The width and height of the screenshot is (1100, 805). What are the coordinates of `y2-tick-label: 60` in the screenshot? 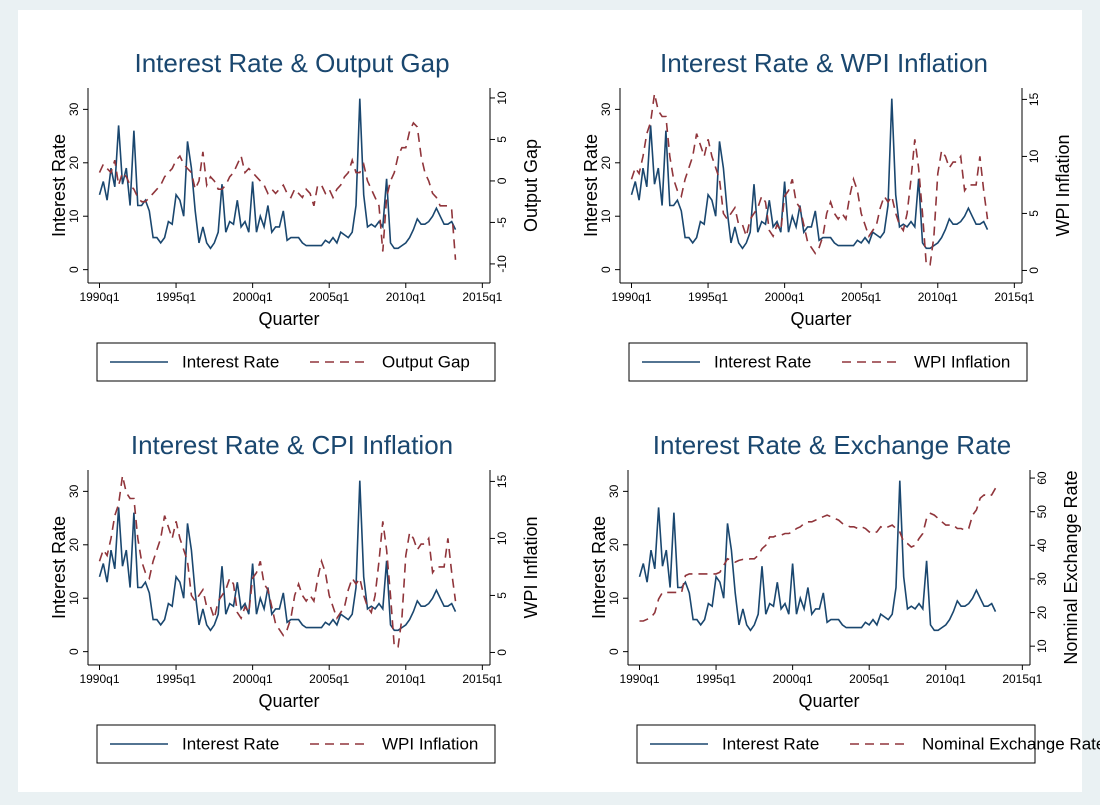 It's located at (1042, 478).